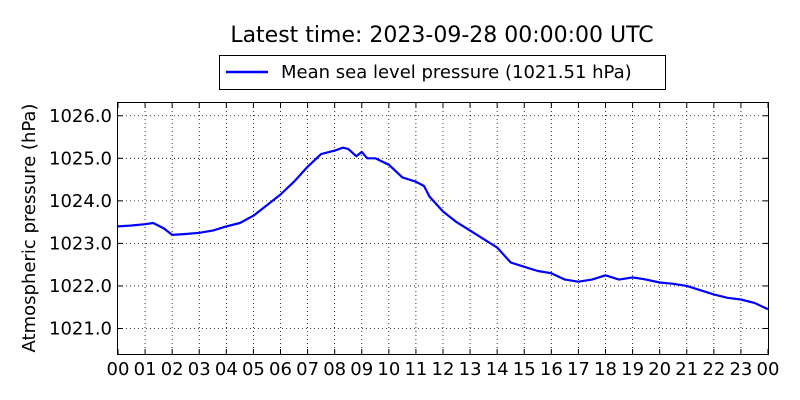 Image resolution: width=800 pixels, height=400 pixels. I want to click on y-tick-label: 1025.0, so click(80, 158).